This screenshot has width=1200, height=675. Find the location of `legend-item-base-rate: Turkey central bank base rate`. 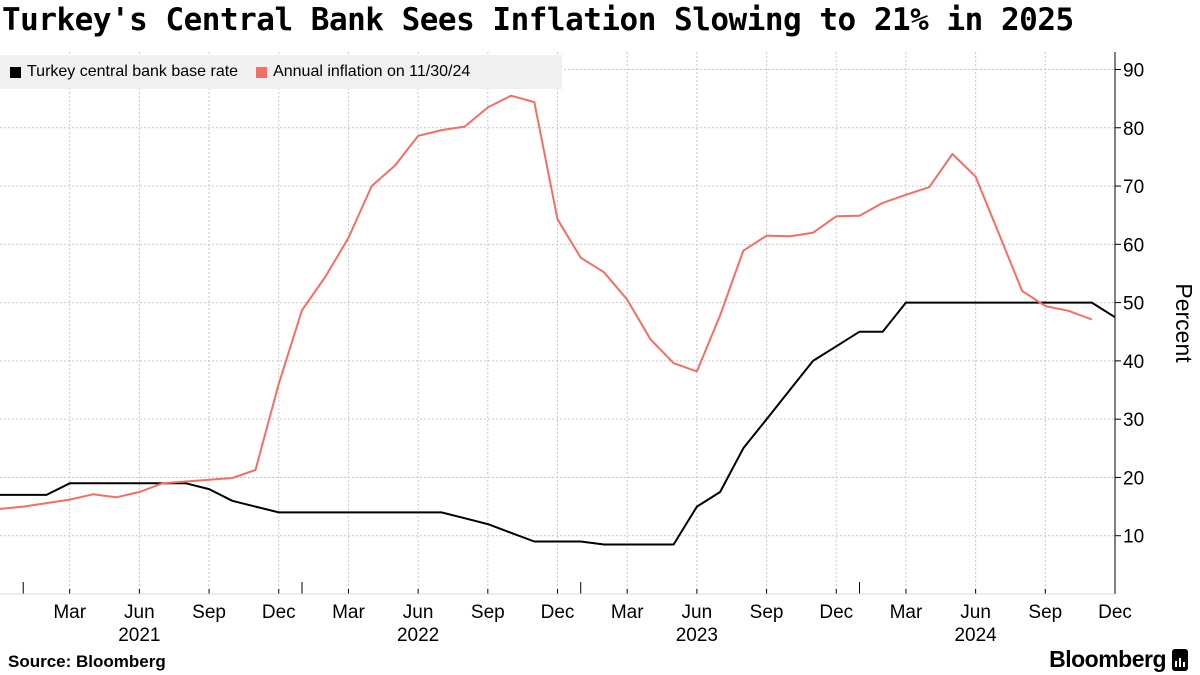

legend-item-base-rate: Turkey central bank base rate is located at coordinates (124, 72).